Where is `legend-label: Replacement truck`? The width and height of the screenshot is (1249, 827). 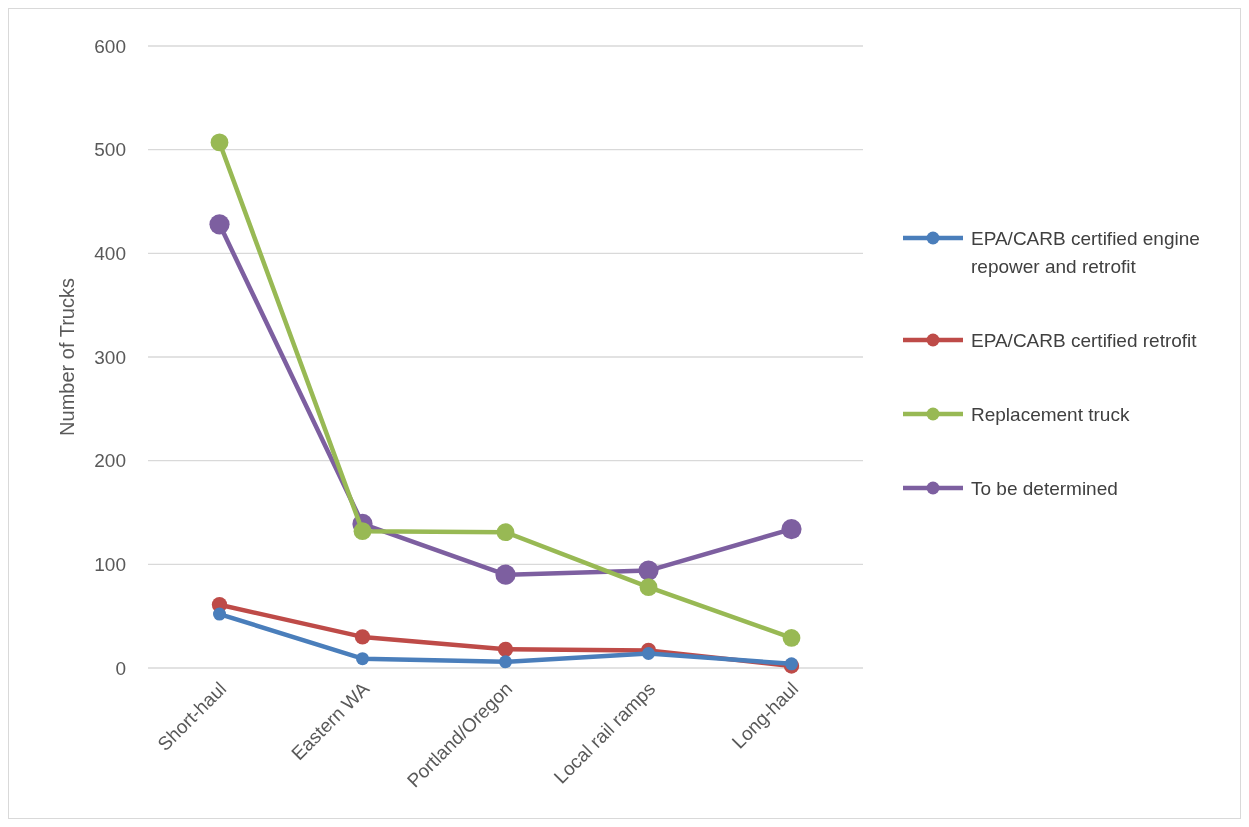
legend-label: Replacement truck is located at coordinates (1050, 414).